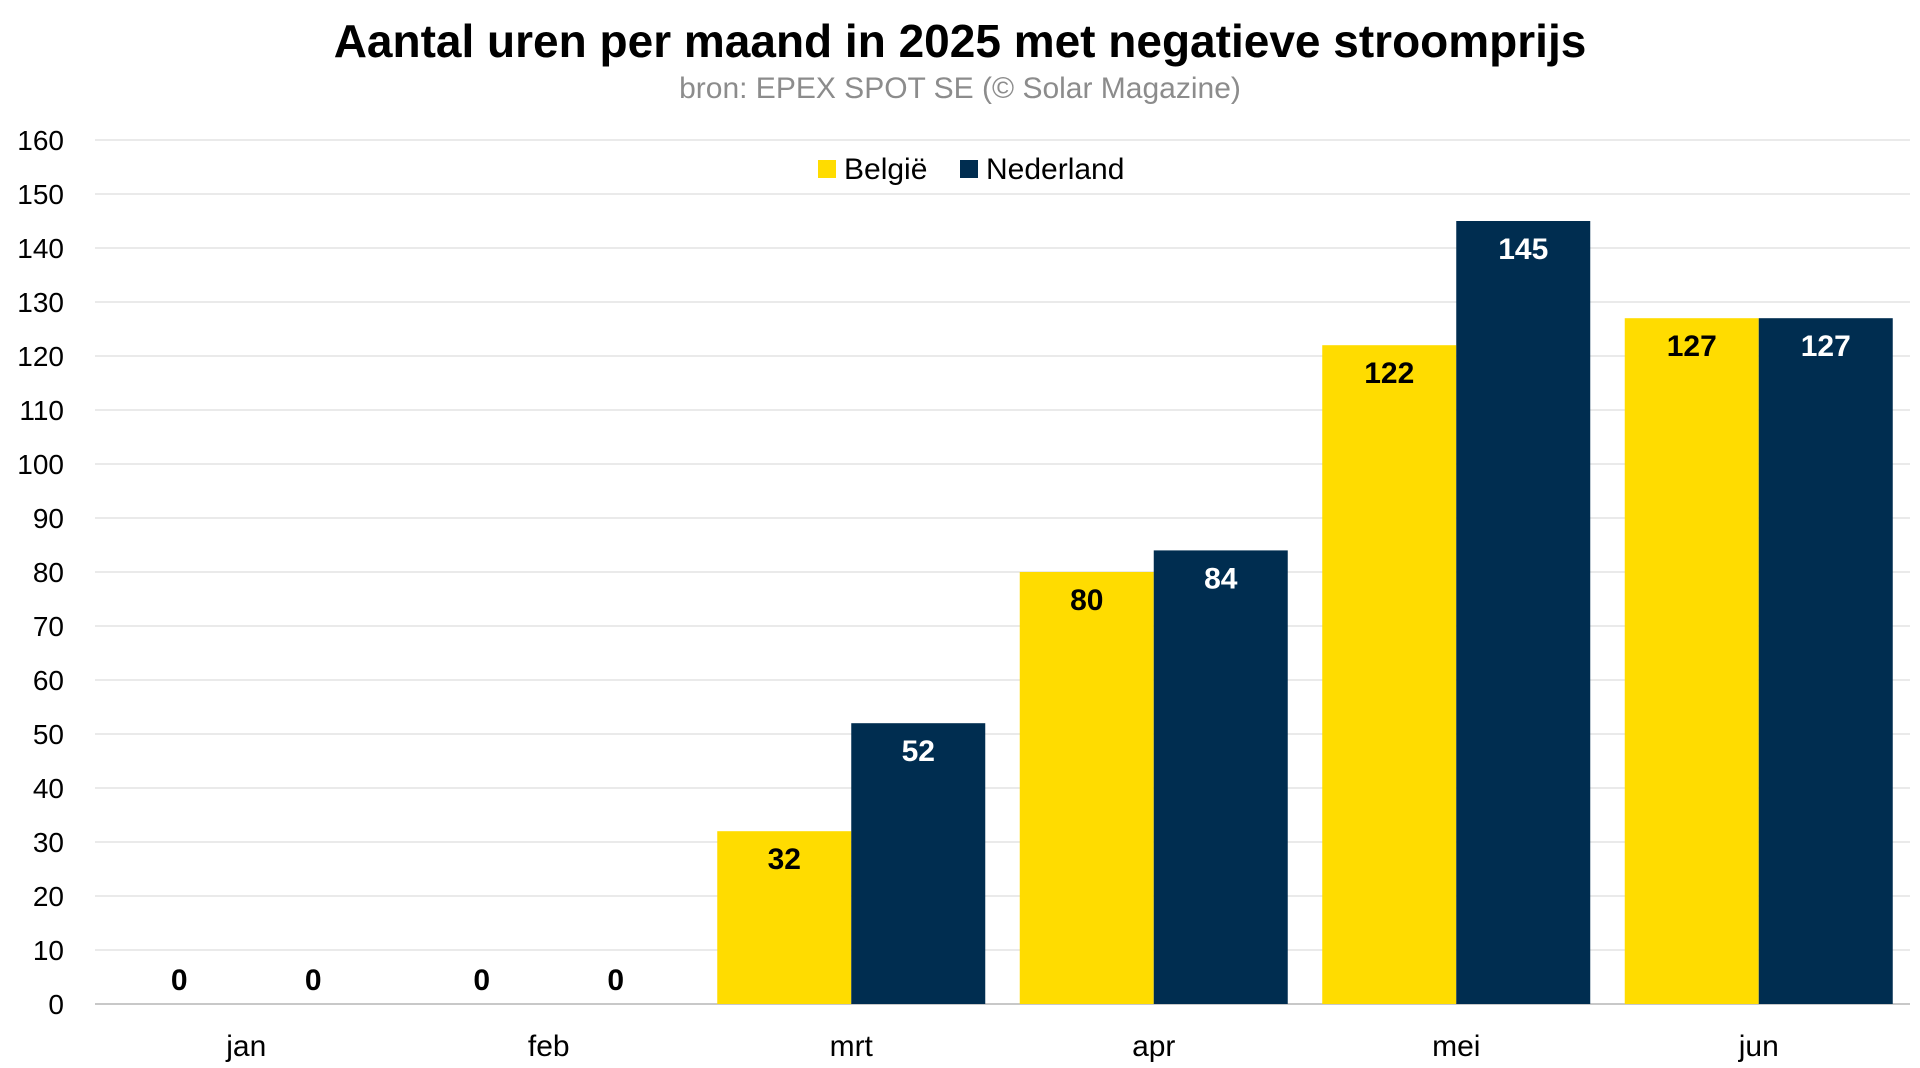 This screenshot has width=1920, height=1068. Describe the element at coordinates (48, 572) in the screenshot. I see `y-tick-label: 80` at that location.